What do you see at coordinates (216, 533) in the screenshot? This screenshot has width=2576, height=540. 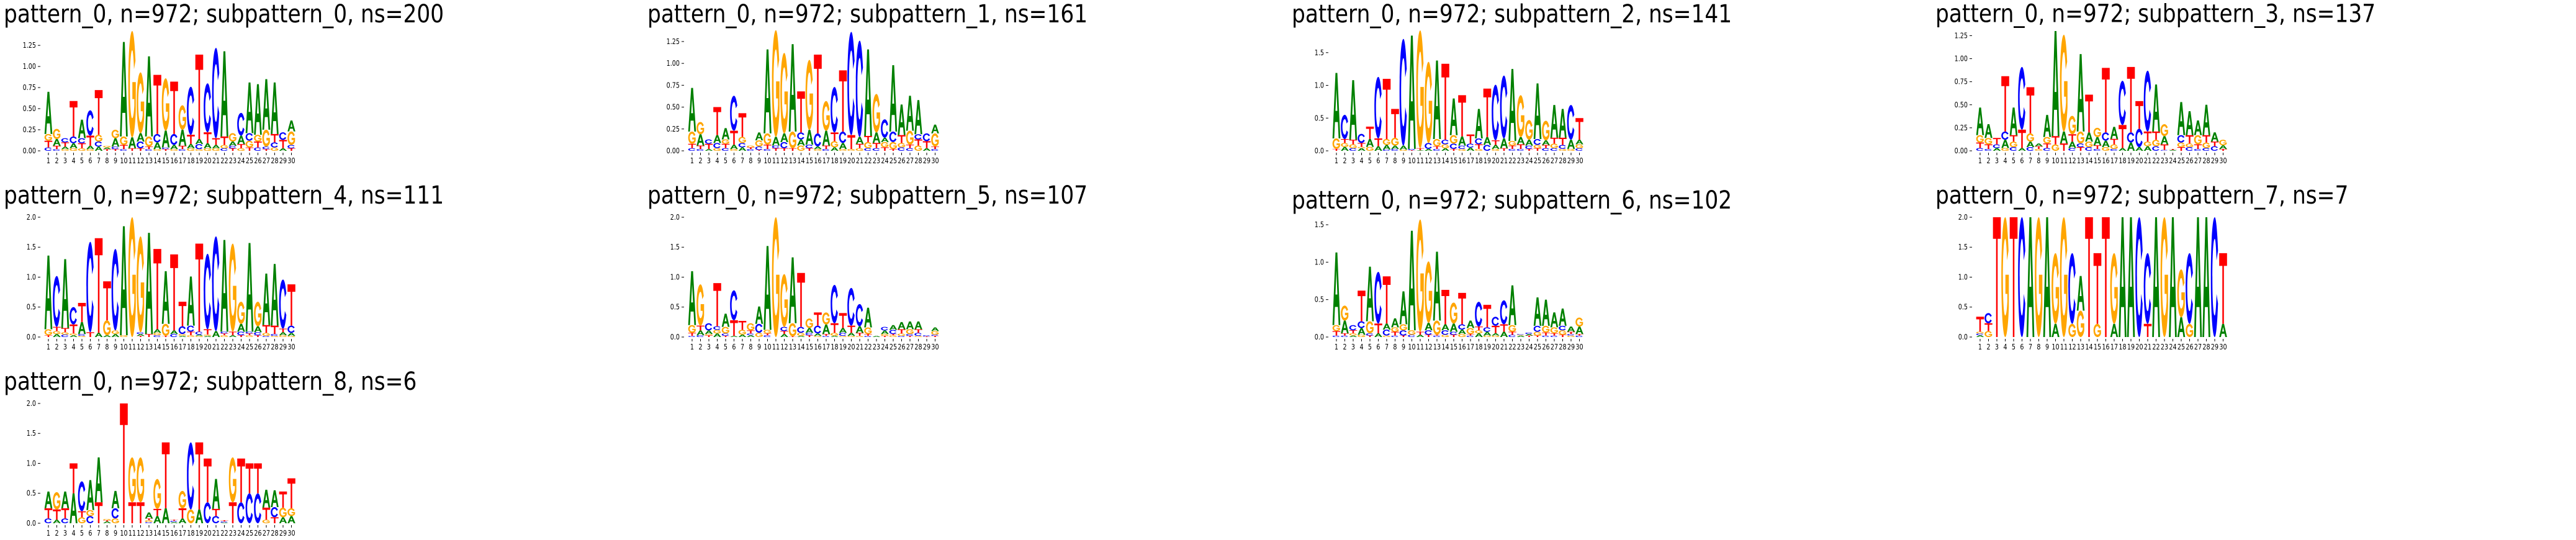 I see `x-tick-label: 21` at bounding box center [216, 533].